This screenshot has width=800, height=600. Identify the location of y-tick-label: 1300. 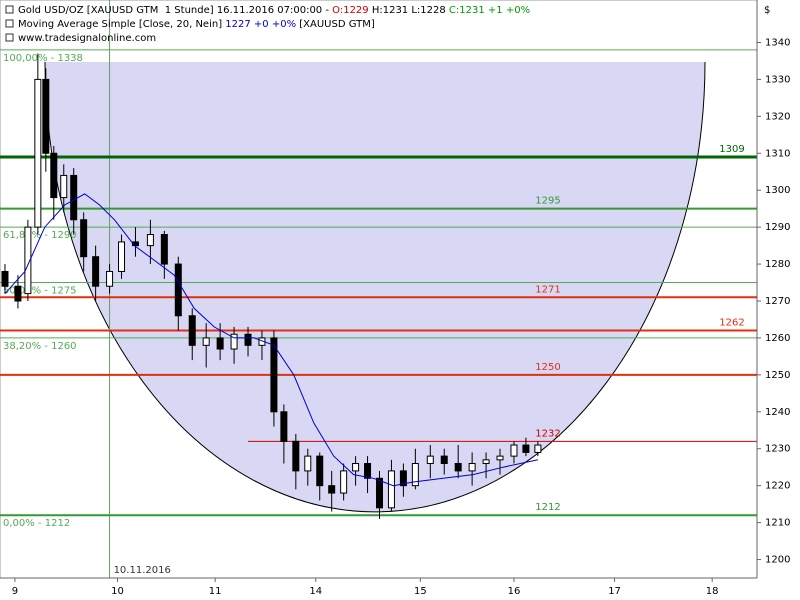
(777, 190).